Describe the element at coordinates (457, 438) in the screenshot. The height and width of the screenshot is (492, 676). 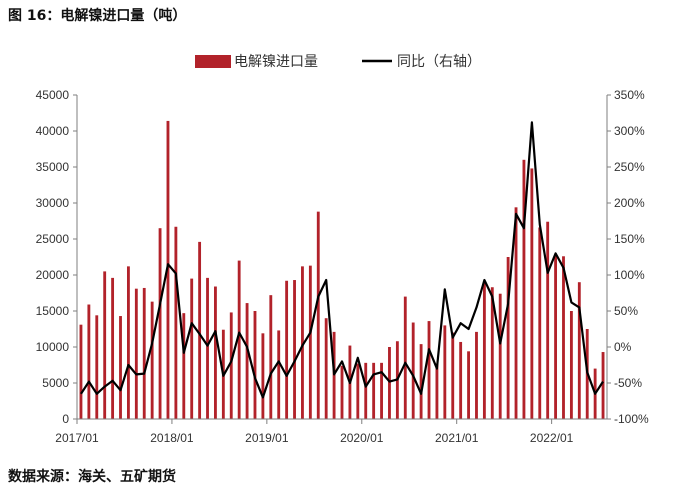
I see `x-tick-label: 2021/01` at that location.